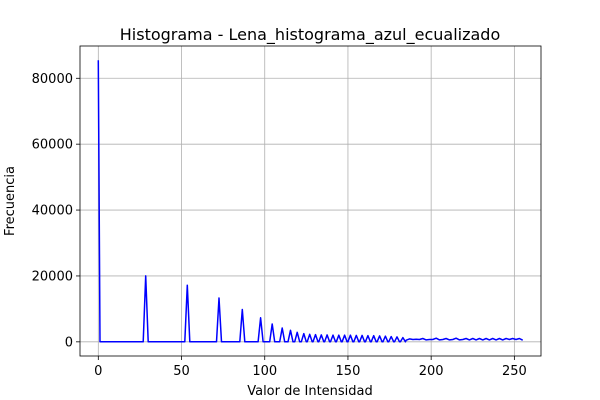  I want to click on x-tick-label: 100, so click(264, 371).